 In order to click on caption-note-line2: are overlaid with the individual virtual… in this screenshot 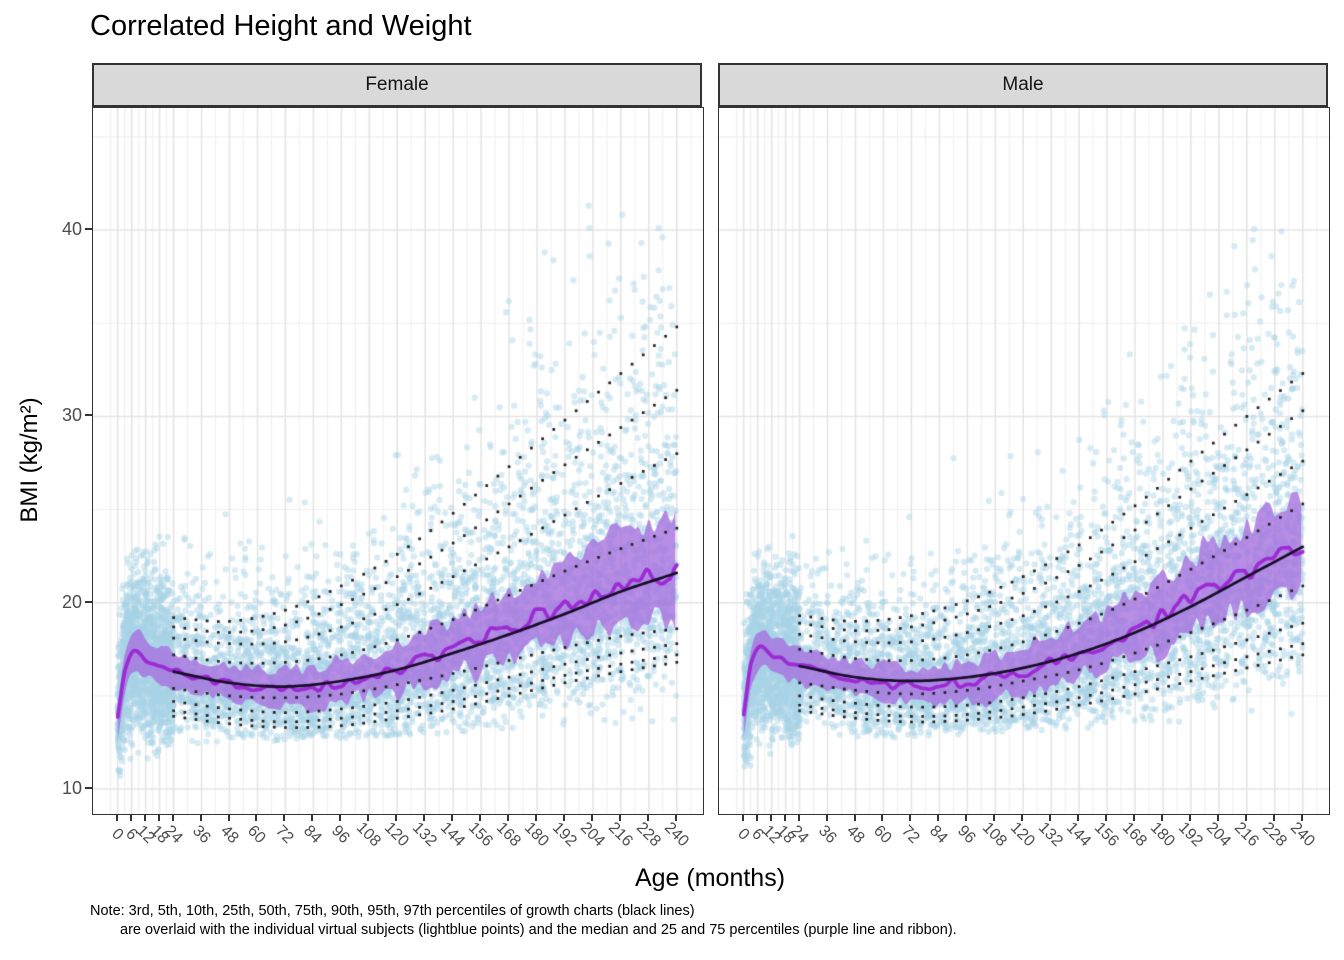, I will do `click(538, 930)`.